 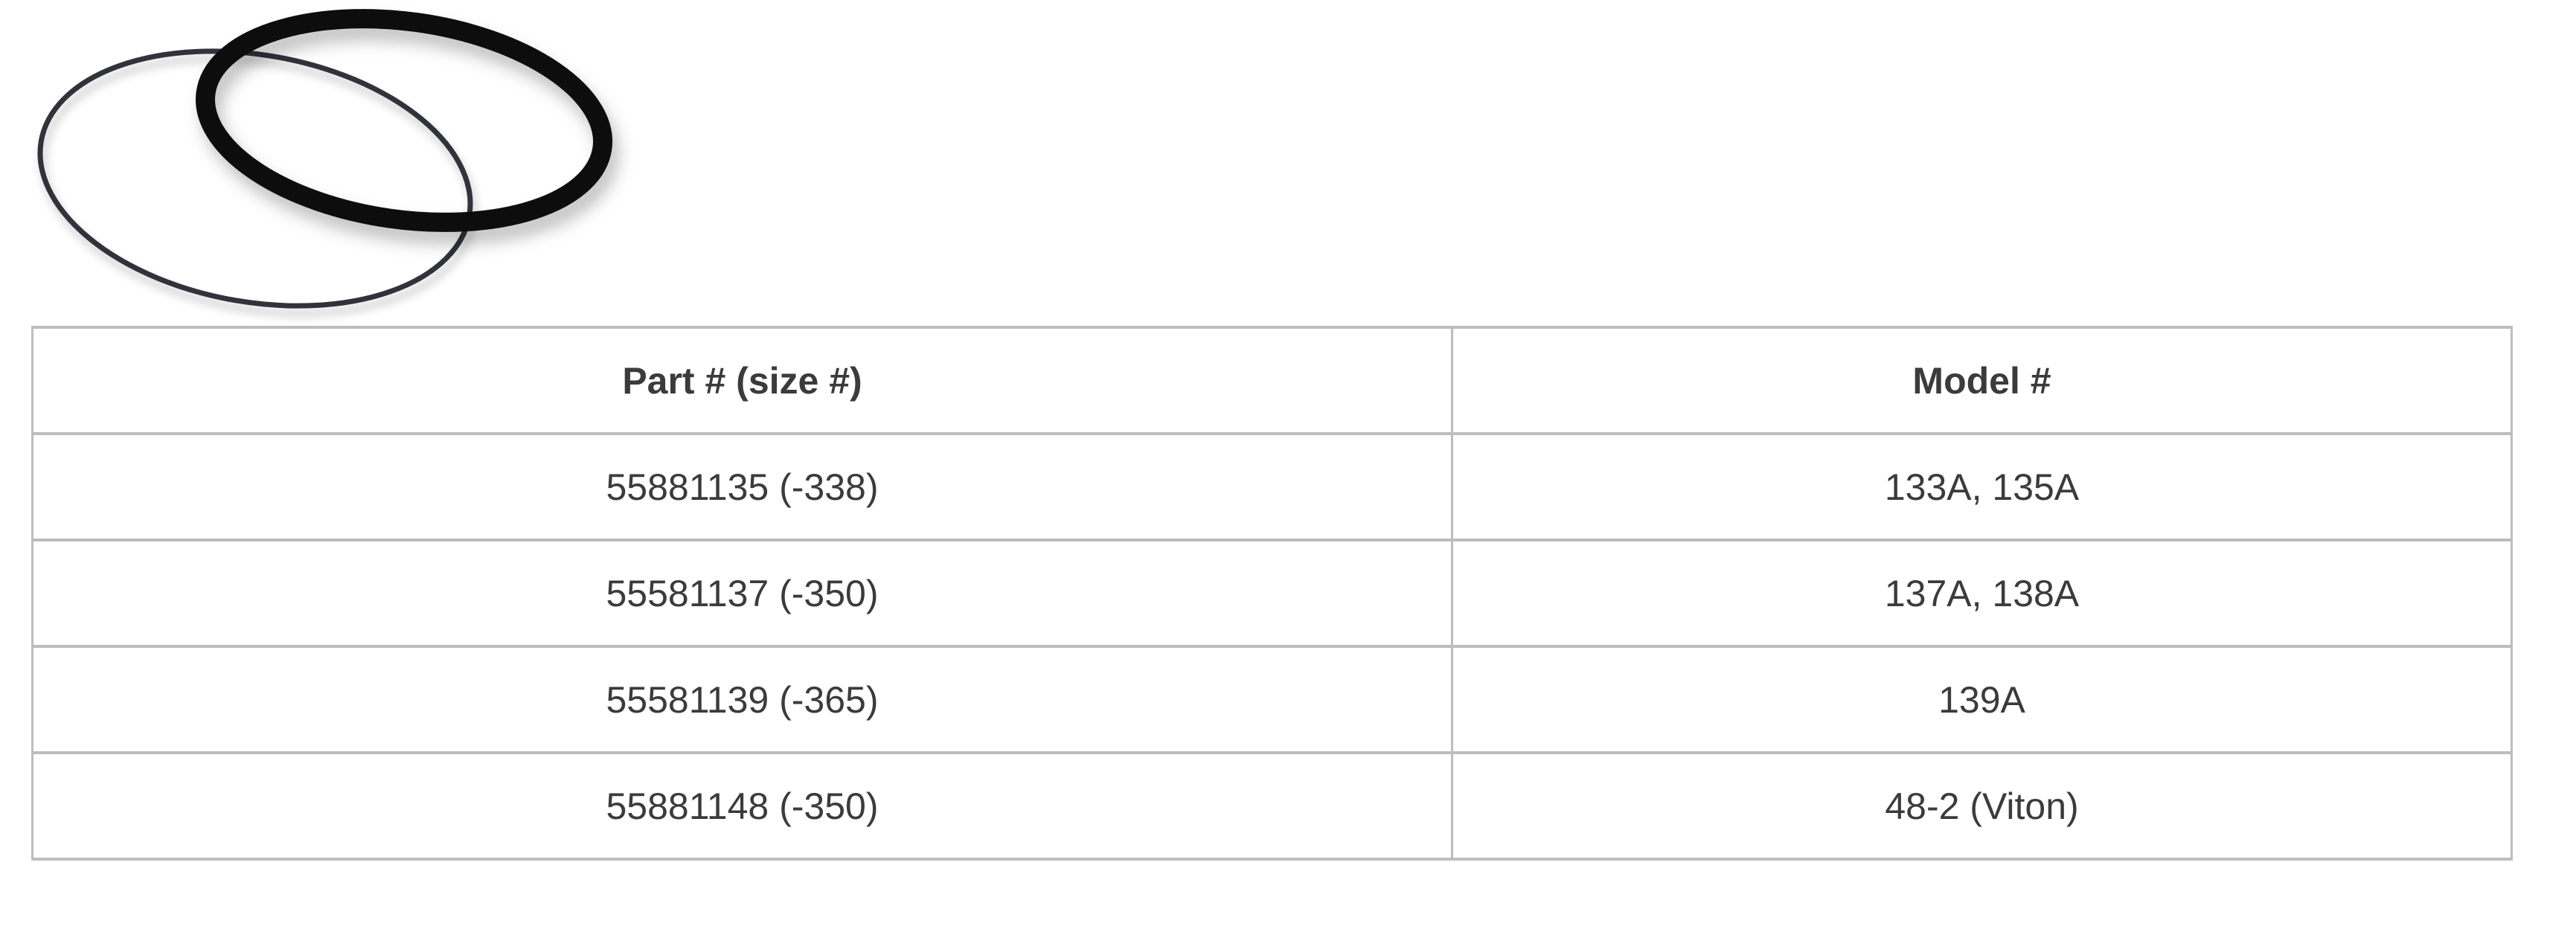 I want to click on model-number-cell: 139A, so click(x=1982, y=699).